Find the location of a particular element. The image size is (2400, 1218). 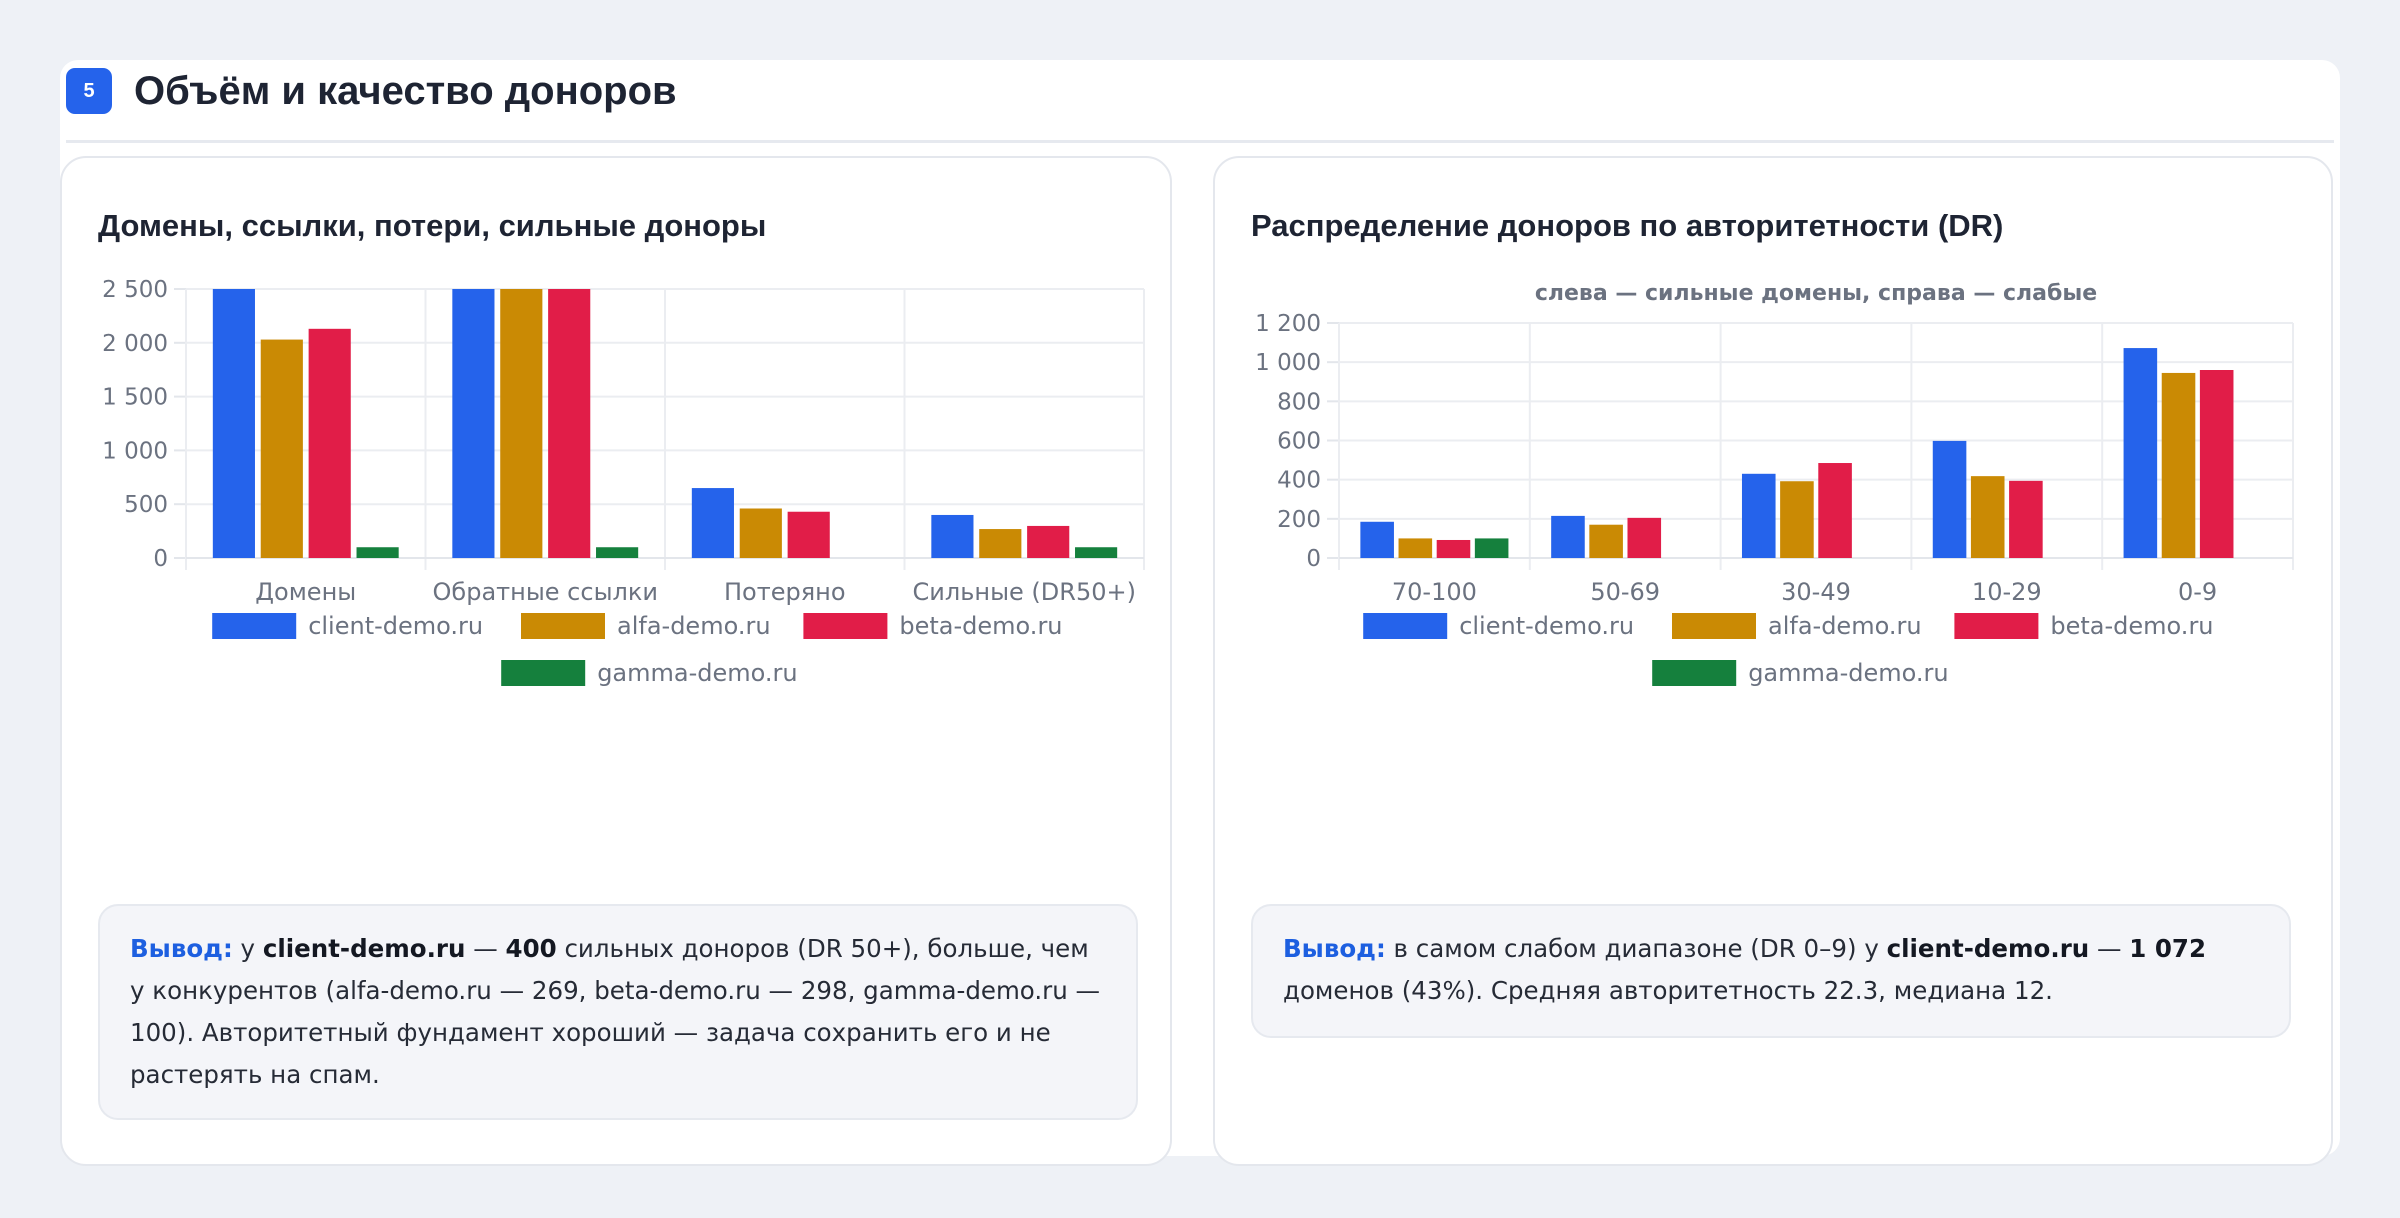

y-tick-label: 2 000 is located at coordinates (135, 344).